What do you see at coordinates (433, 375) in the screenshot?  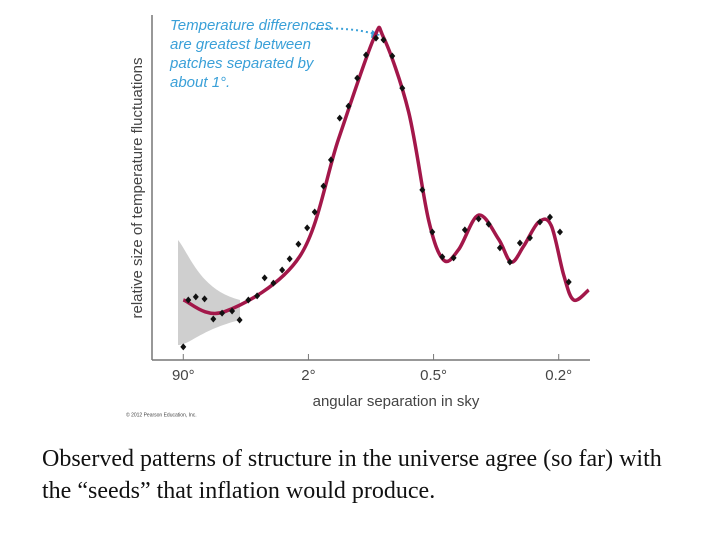 I see `x-tick-label: 0.5°` at bounding box center [433, 375].